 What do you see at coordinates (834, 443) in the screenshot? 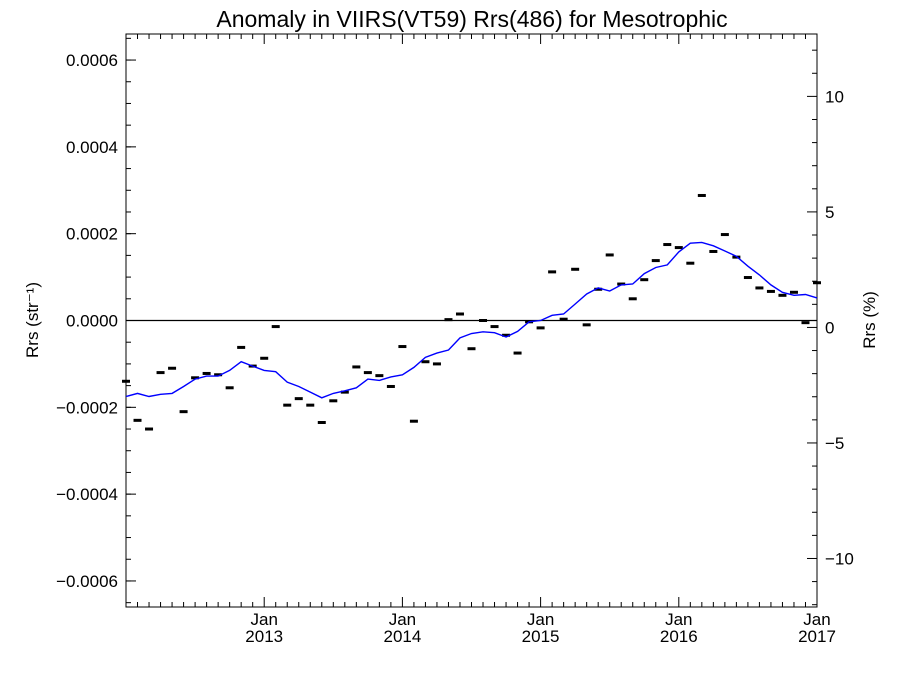
I see `y2-tick-label: −5` at bounding box center [834, 443].